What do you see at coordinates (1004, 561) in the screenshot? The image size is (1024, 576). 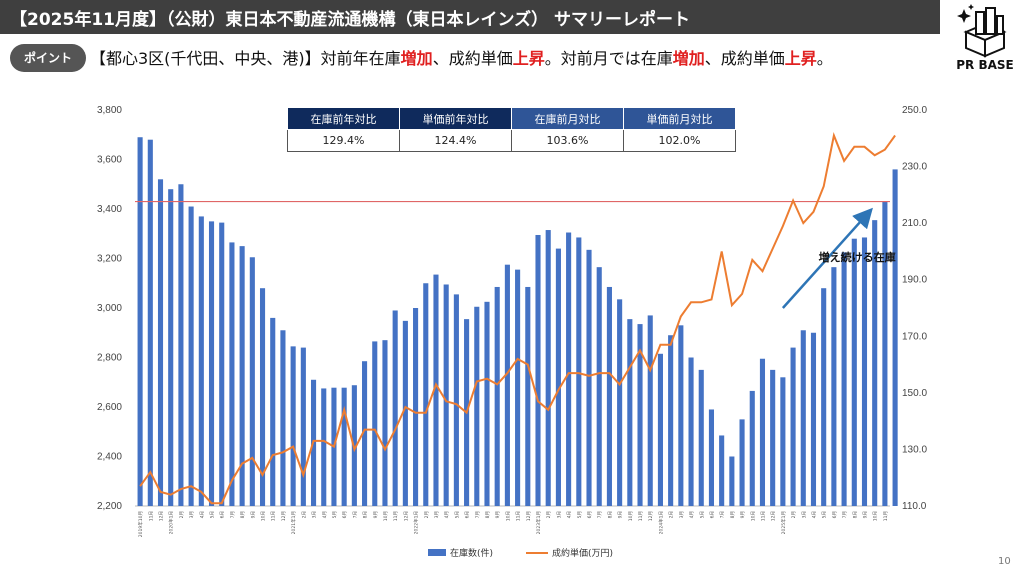 I see `page-number: 10` at bounding box center [1004, 561].